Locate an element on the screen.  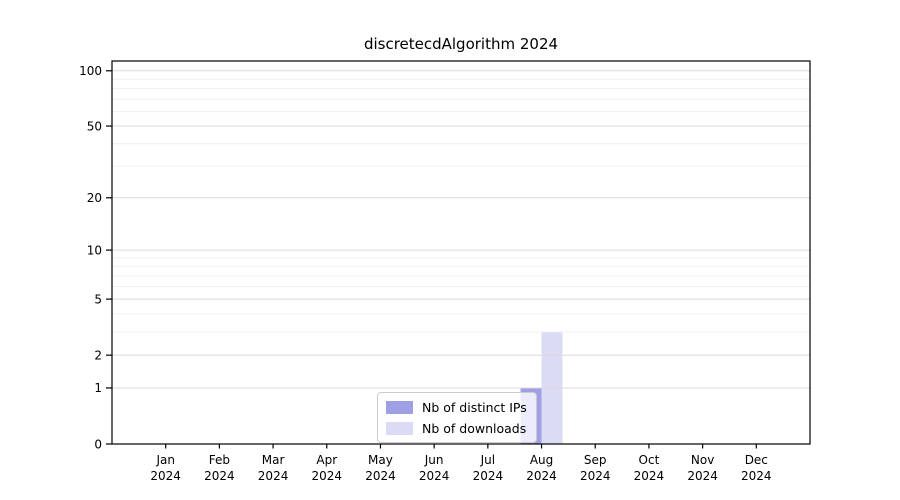
y-tick-label: 0 is located at coordinates (98, 444).